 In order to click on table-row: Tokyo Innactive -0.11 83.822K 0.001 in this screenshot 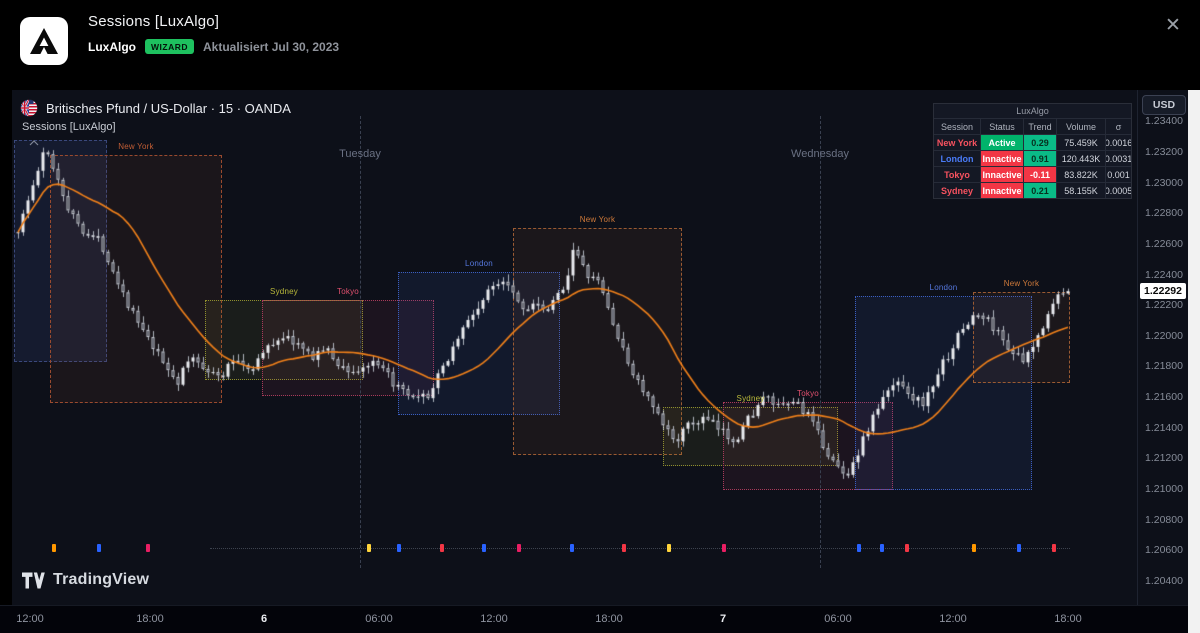, I will do `click(1032, 174)`.